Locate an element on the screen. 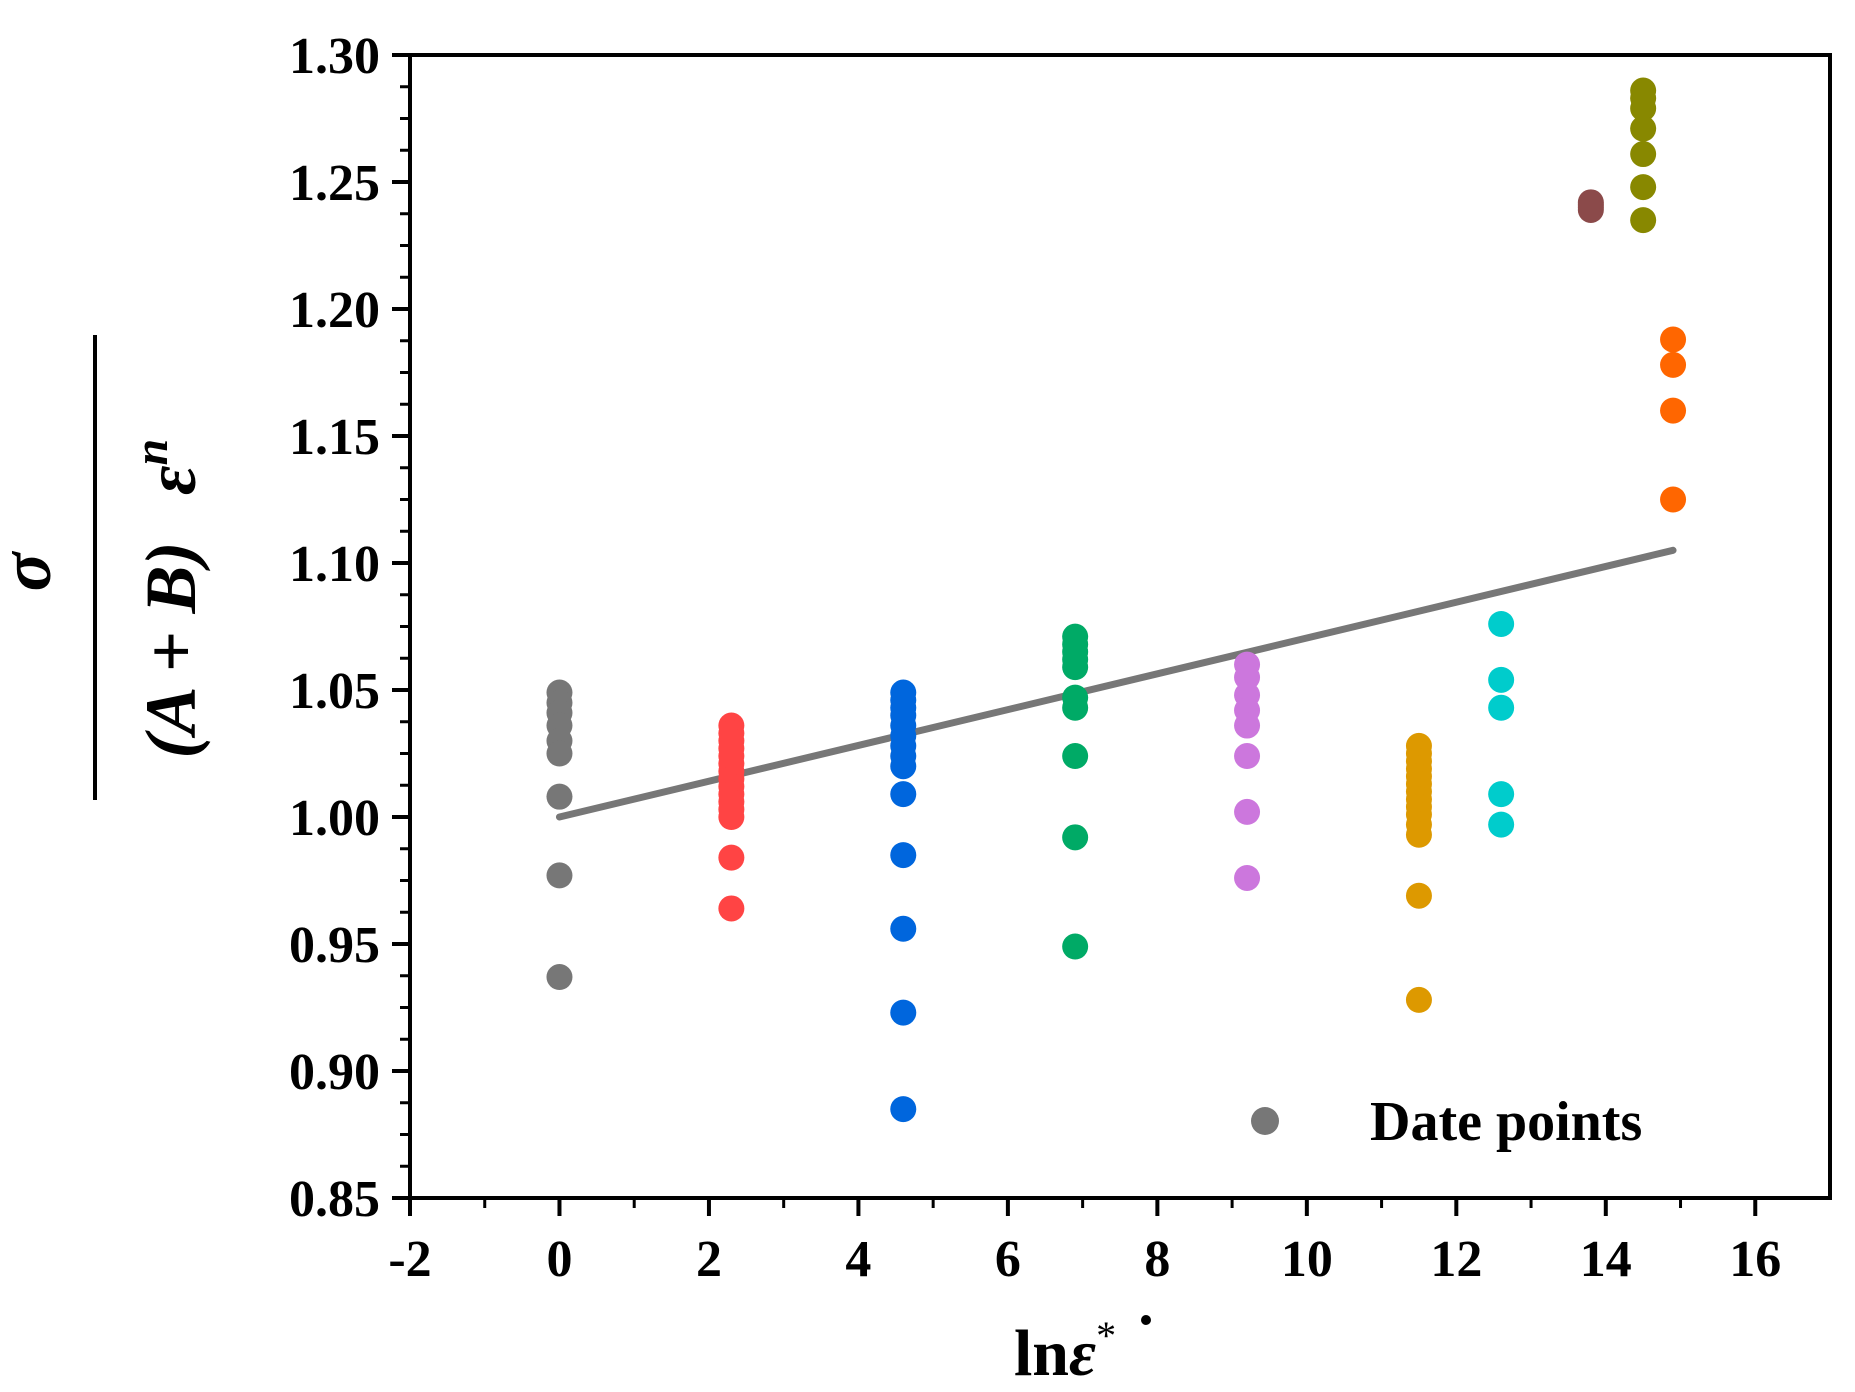 The width and height of the screenshot is (1855, 1392). series-group-4.6 is located at coordinates (903, 901).